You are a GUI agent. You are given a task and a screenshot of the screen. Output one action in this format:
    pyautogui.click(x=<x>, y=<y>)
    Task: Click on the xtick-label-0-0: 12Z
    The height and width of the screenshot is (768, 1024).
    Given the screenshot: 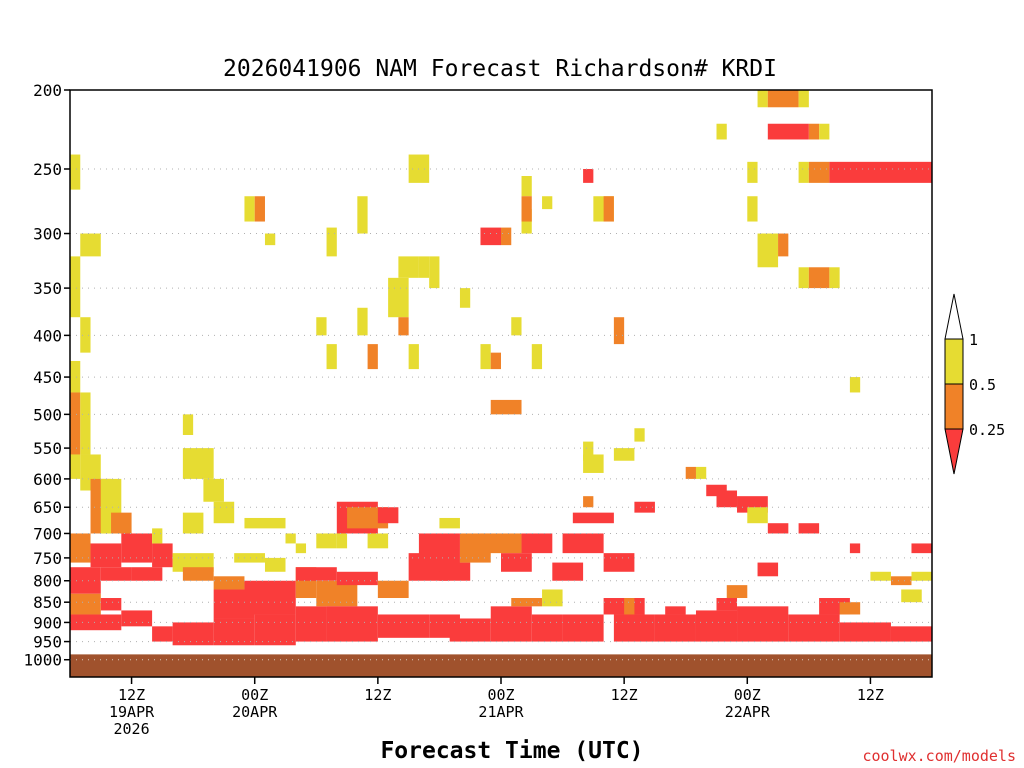 What is the action you would take?
    pyautogui.click(x=131, y=695)
    